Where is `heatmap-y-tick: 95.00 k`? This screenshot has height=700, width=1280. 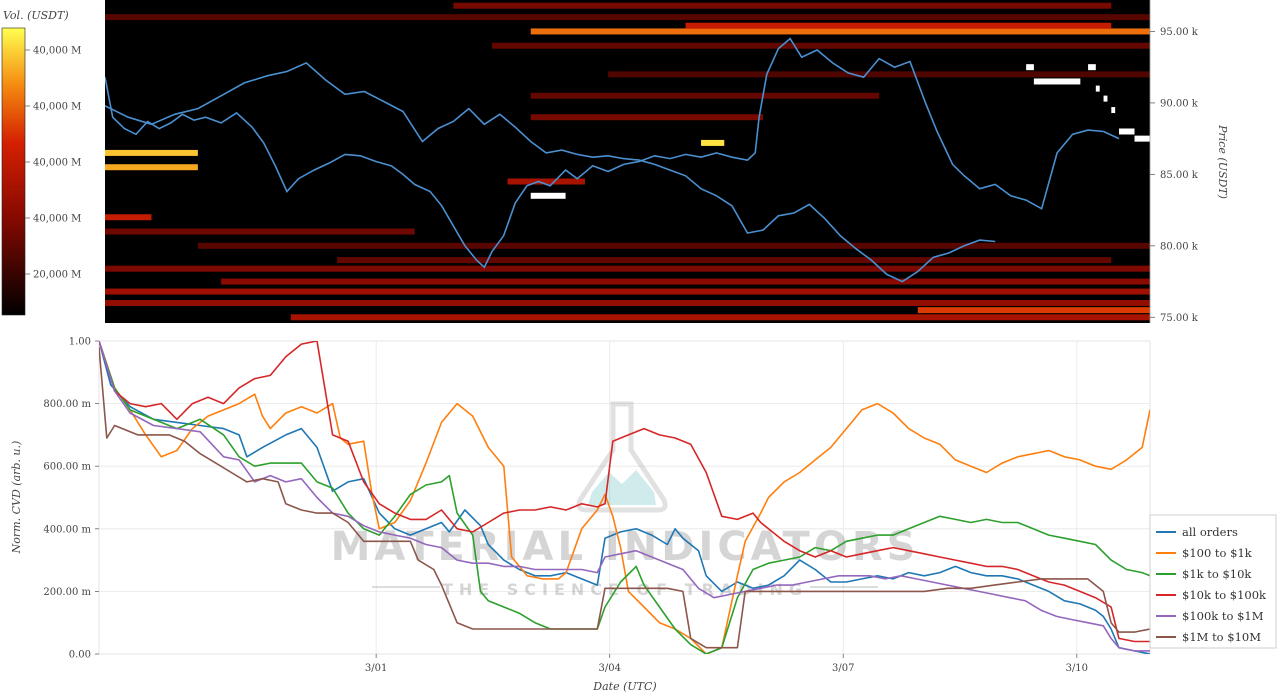 heatmap-y-tick: 95.00 k is located at coordinates (1179, 32).